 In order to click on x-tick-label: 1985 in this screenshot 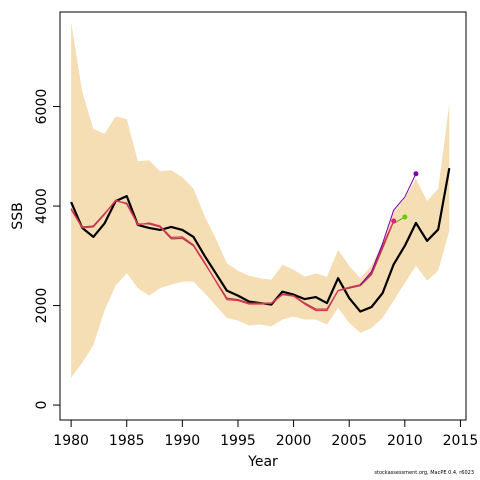, I will do `click(127, 441)`.